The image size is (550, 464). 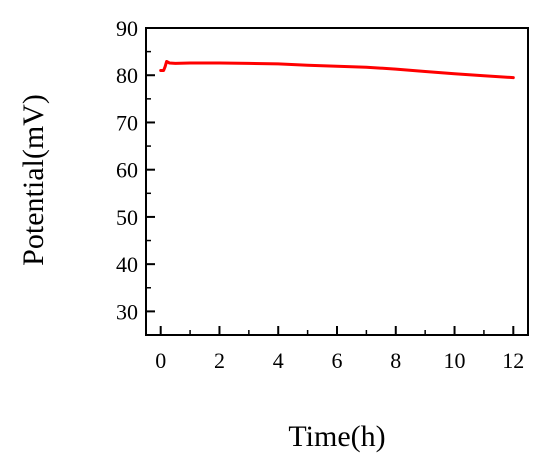 I want to click on y-tick-label: 90, so click(x=127, y=28).